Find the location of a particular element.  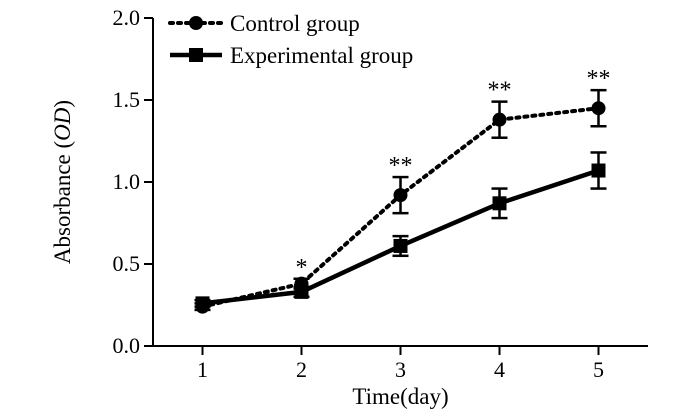

legend-marker-square is located at coordinates (196, 55).